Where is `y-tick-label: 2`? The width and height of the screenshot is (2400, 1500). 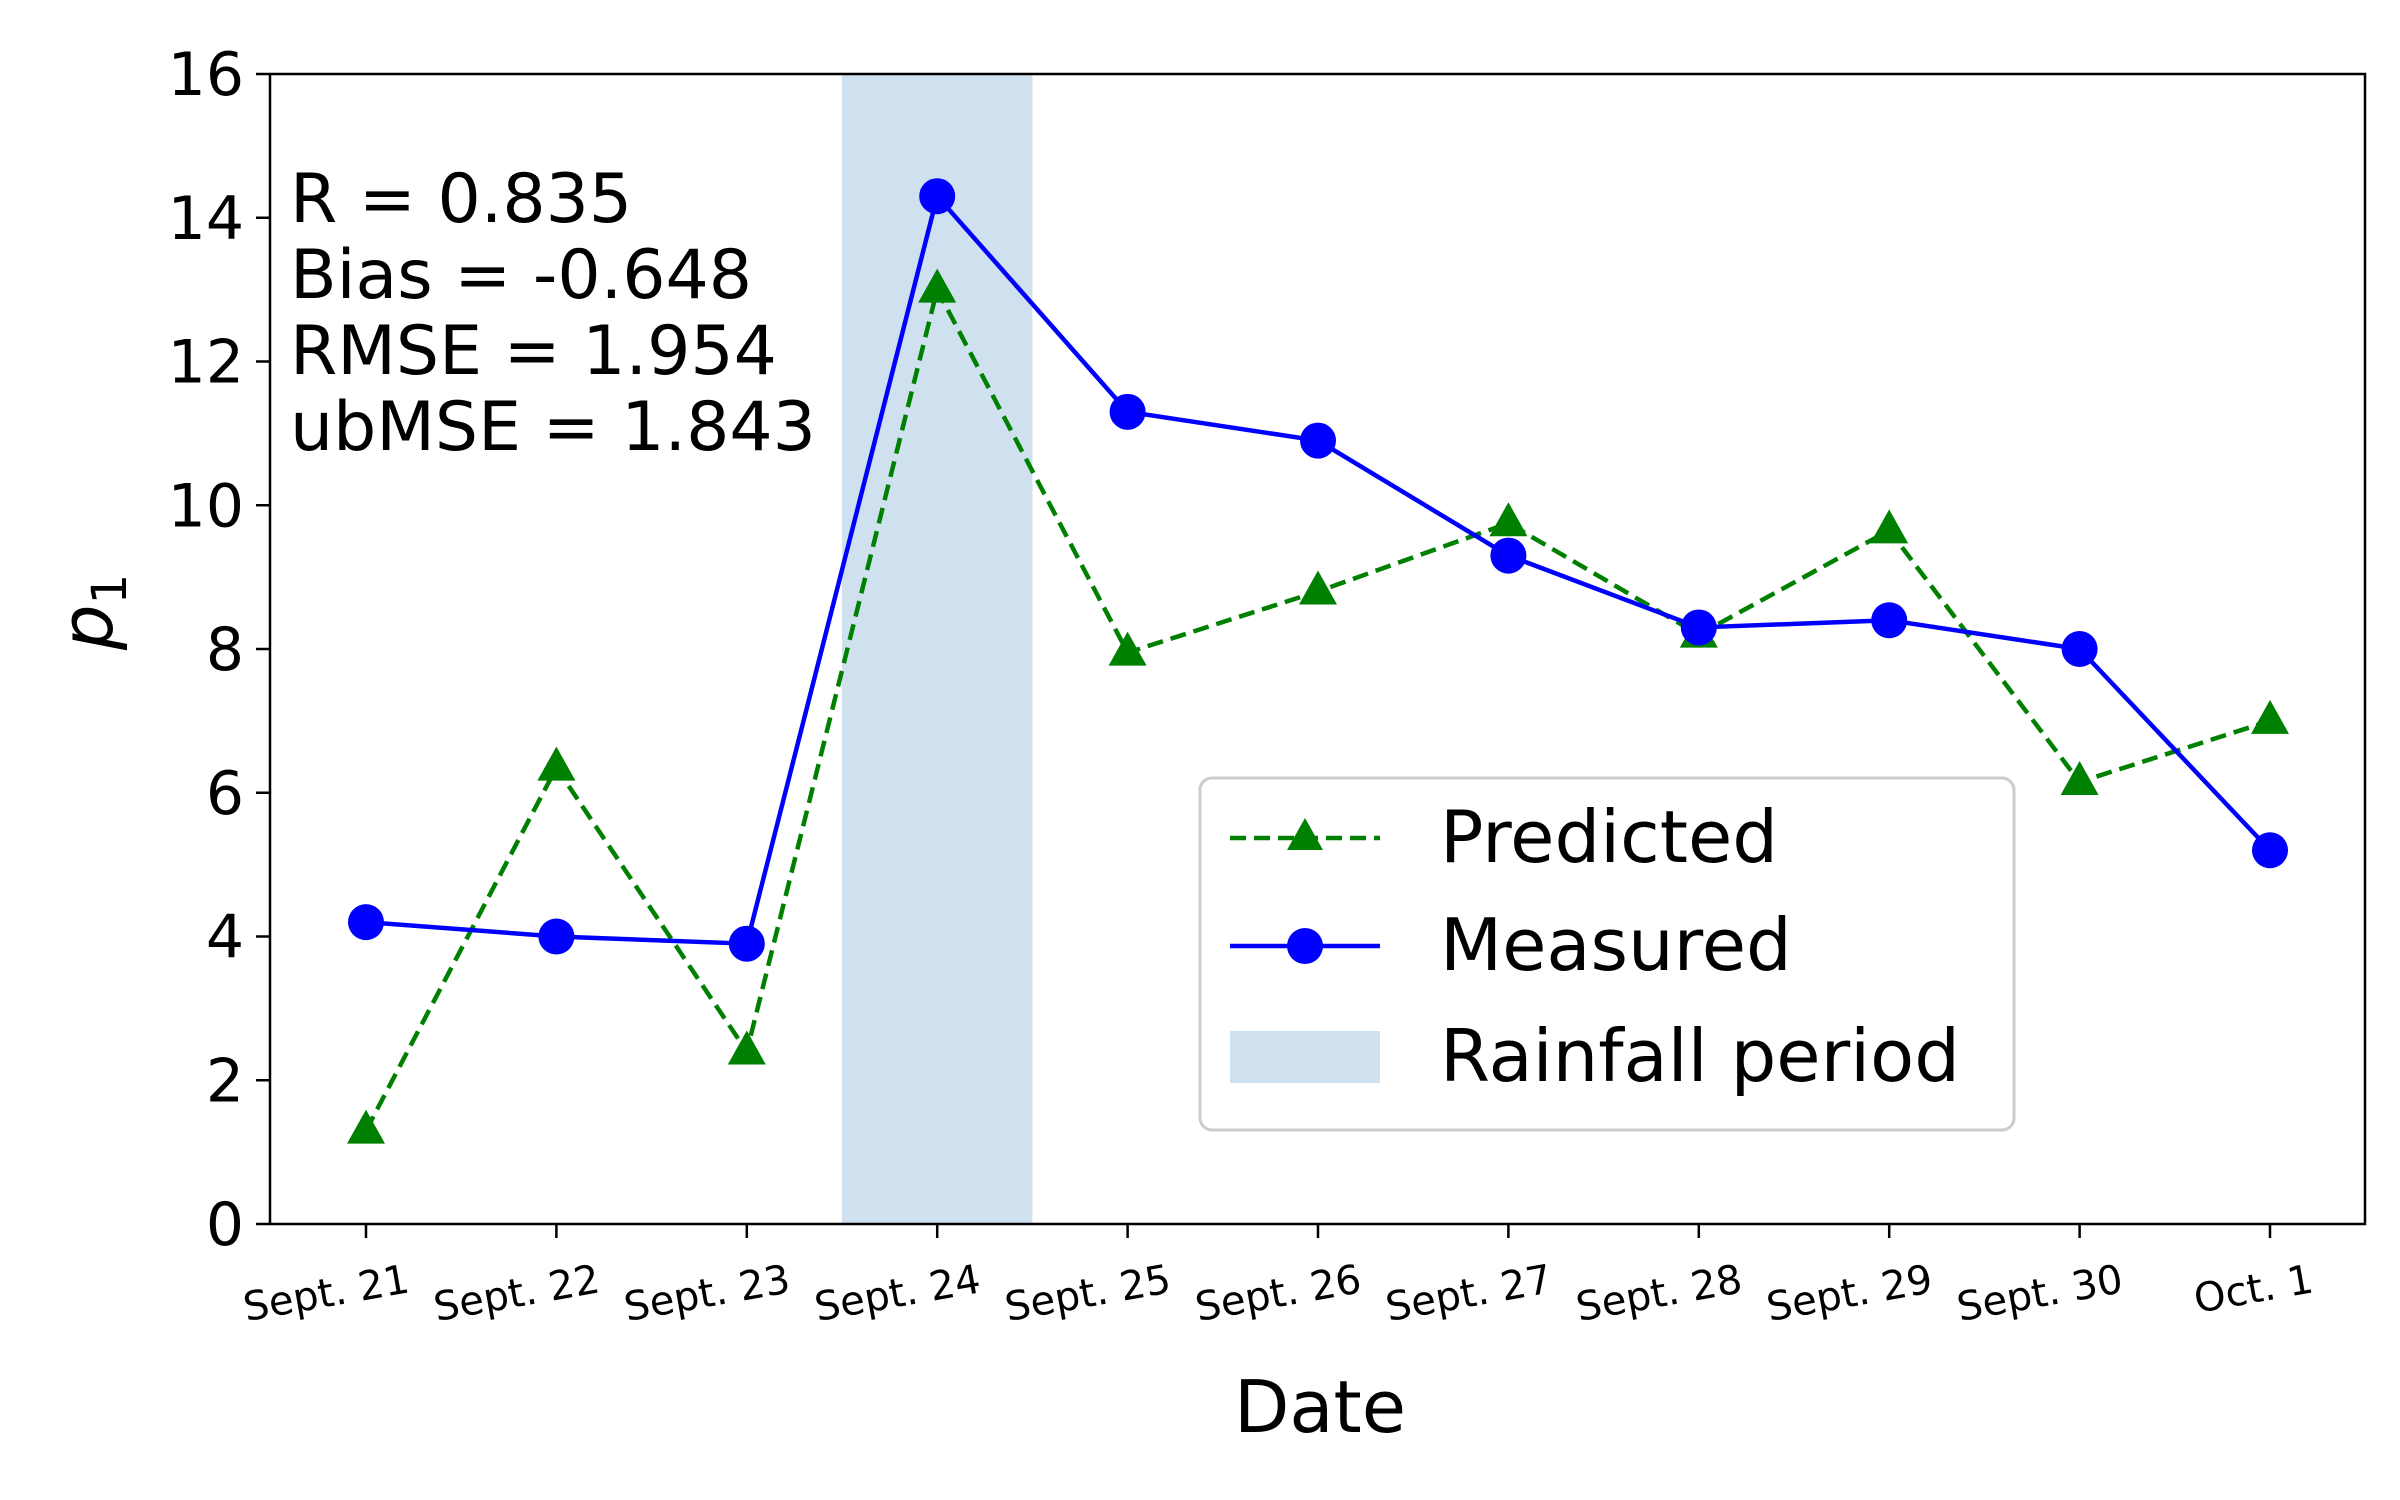
y-tick-label: 2 is located at coordinates (225, 1081).